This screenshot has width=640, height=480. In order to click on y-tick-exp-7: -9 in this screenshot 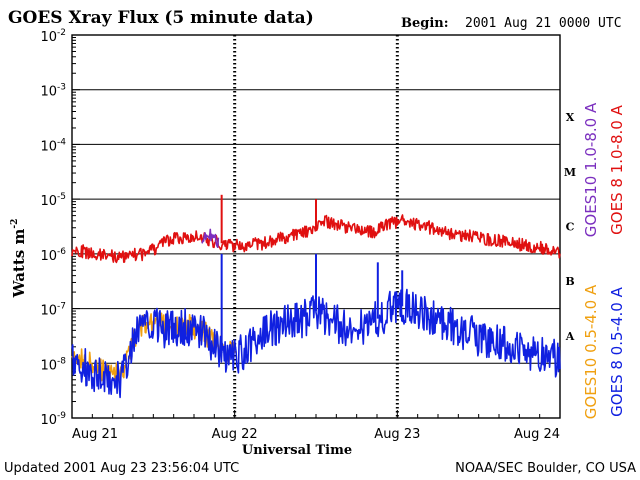, I will do `click(61, 416)`.